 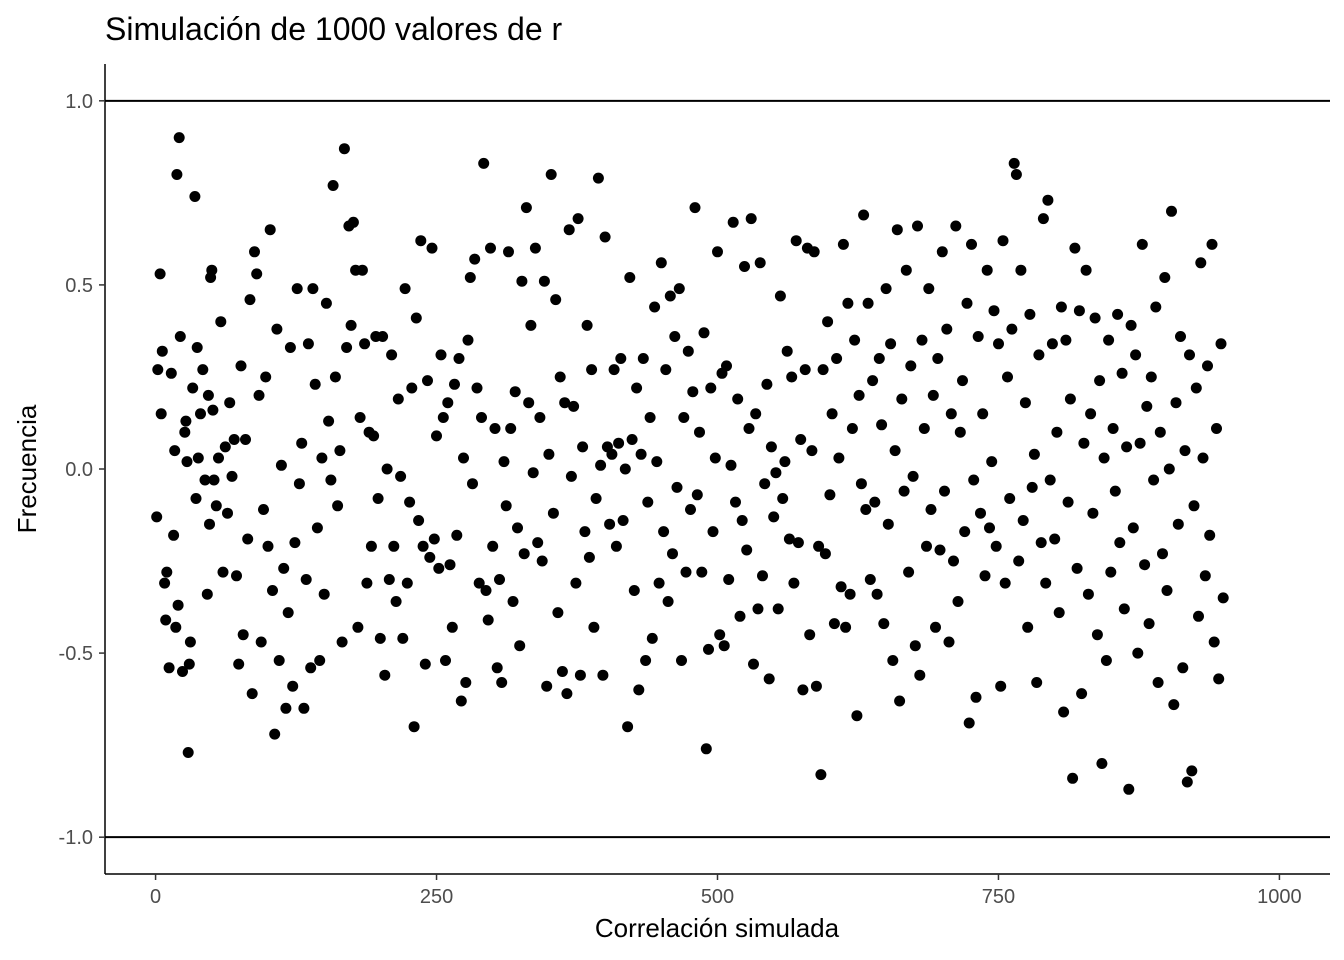 What do you see at coordinates (155, 897) in the screenshot?
I see `x-tick-label: 0` at bounding box center [155, 897].